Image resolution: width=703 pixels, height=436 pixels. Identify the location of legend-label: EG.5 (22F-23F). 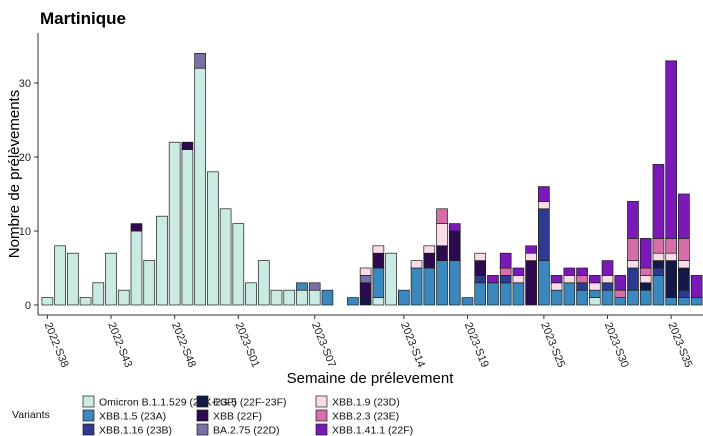
(250, 403).